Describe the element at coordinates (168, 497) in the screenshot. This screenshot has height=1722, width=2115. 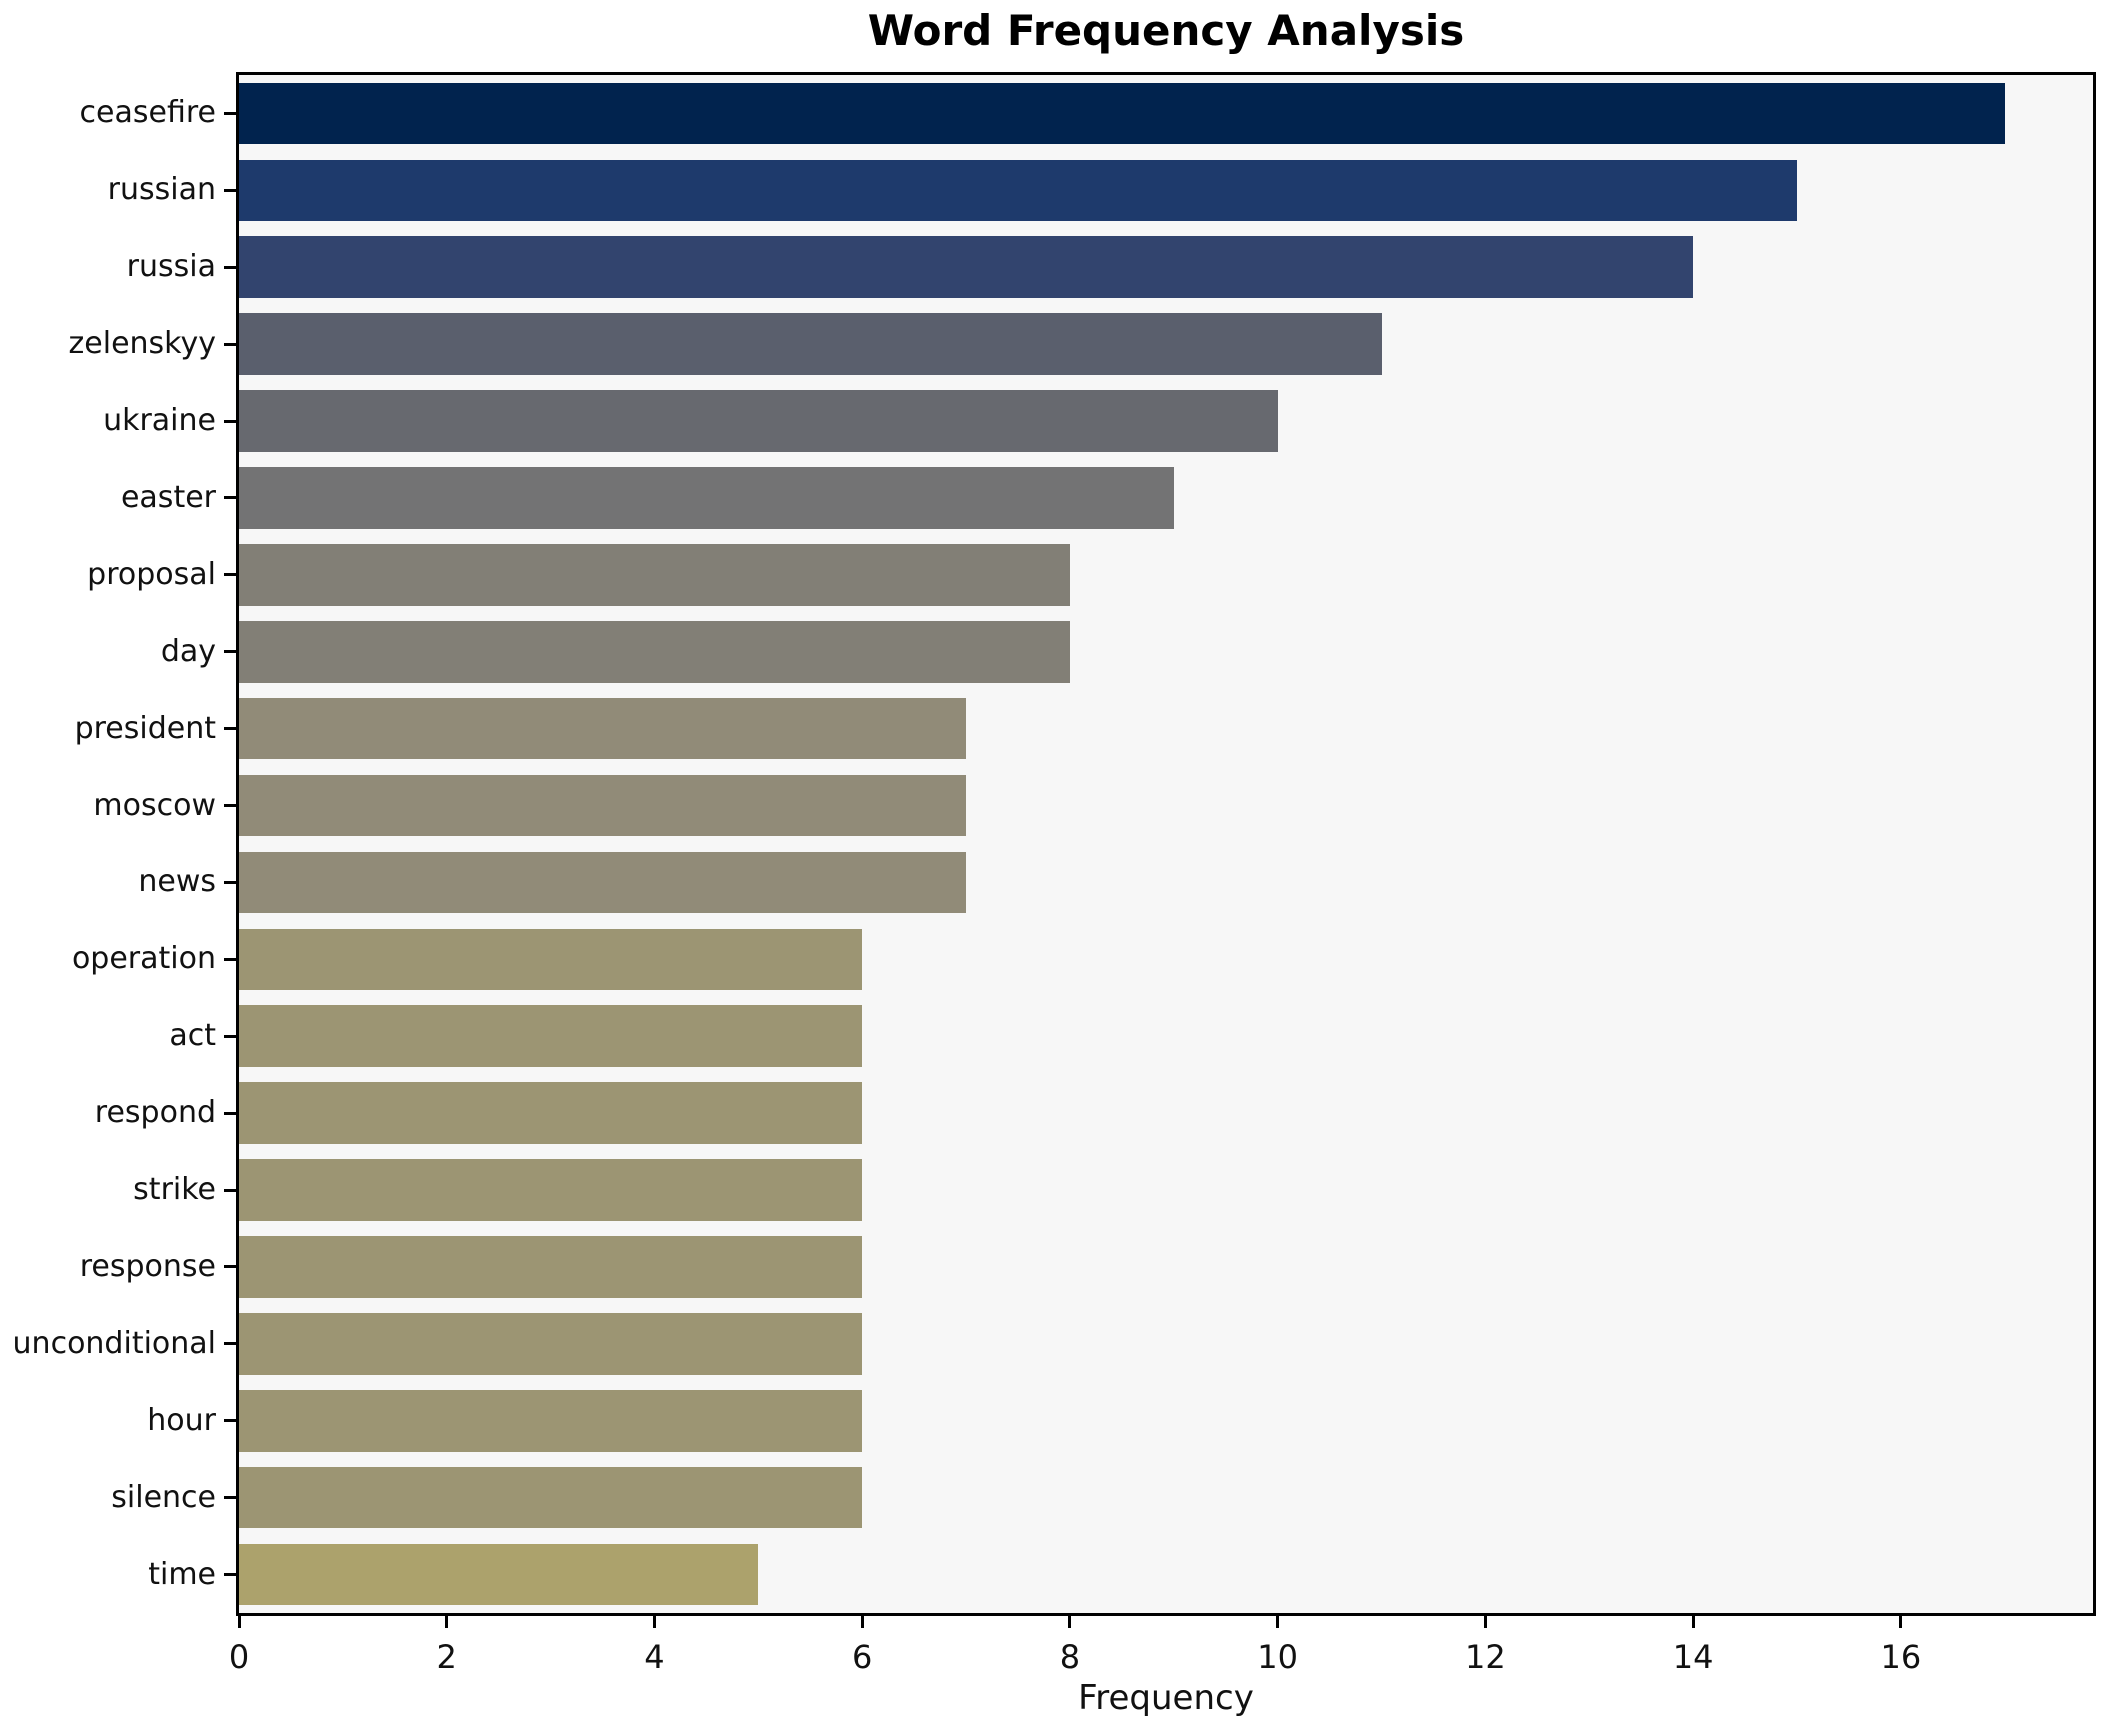
I see `y-tick-label-easter: easter` at that location.